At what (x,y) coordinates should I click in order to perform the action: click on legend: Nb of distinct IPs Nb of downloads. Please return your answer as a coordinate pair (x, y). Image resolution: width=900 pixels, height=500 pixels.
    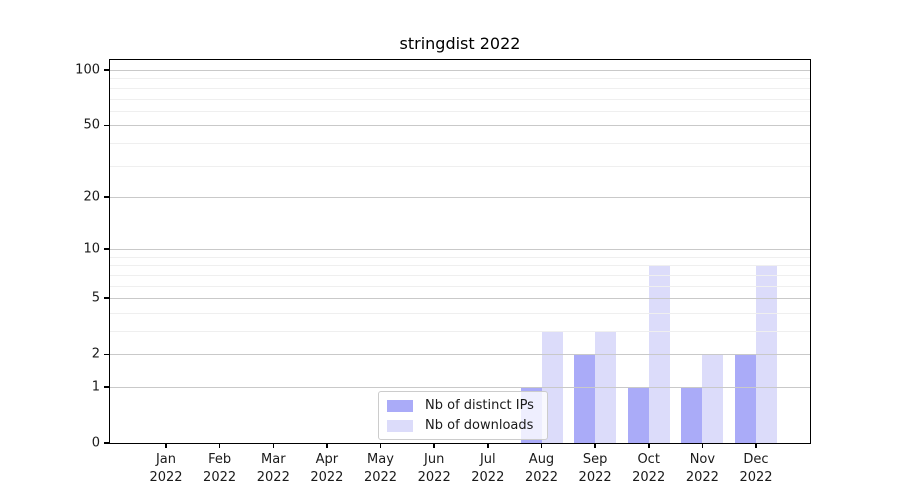
    Looking at the image, I should click on (463, 415).